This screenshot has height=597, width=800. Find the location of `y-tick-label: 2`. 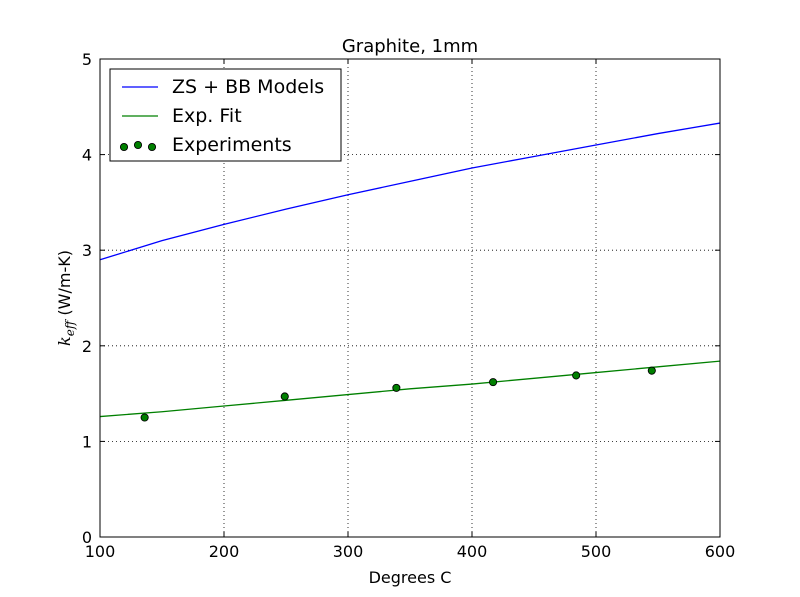

y-tick-label: 2 is located at coordinates (87, 346).